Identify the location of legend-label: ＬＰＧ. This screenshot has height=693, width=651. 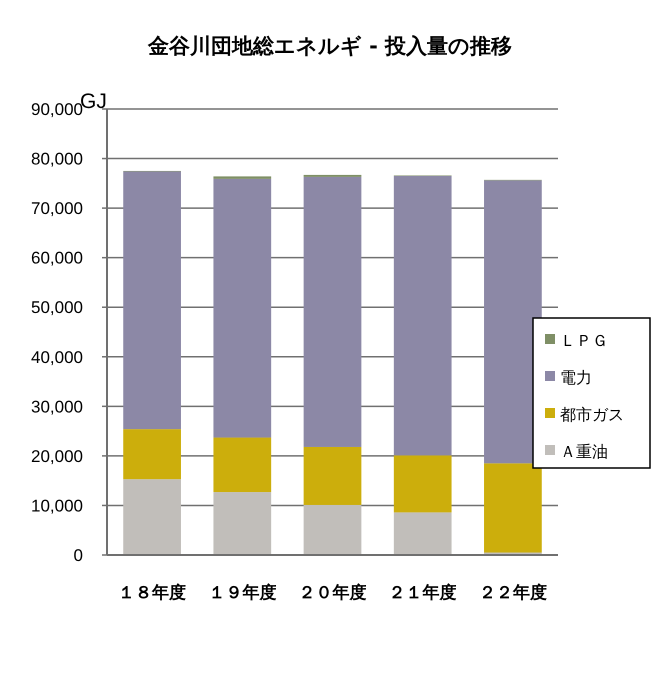
(584, 340).